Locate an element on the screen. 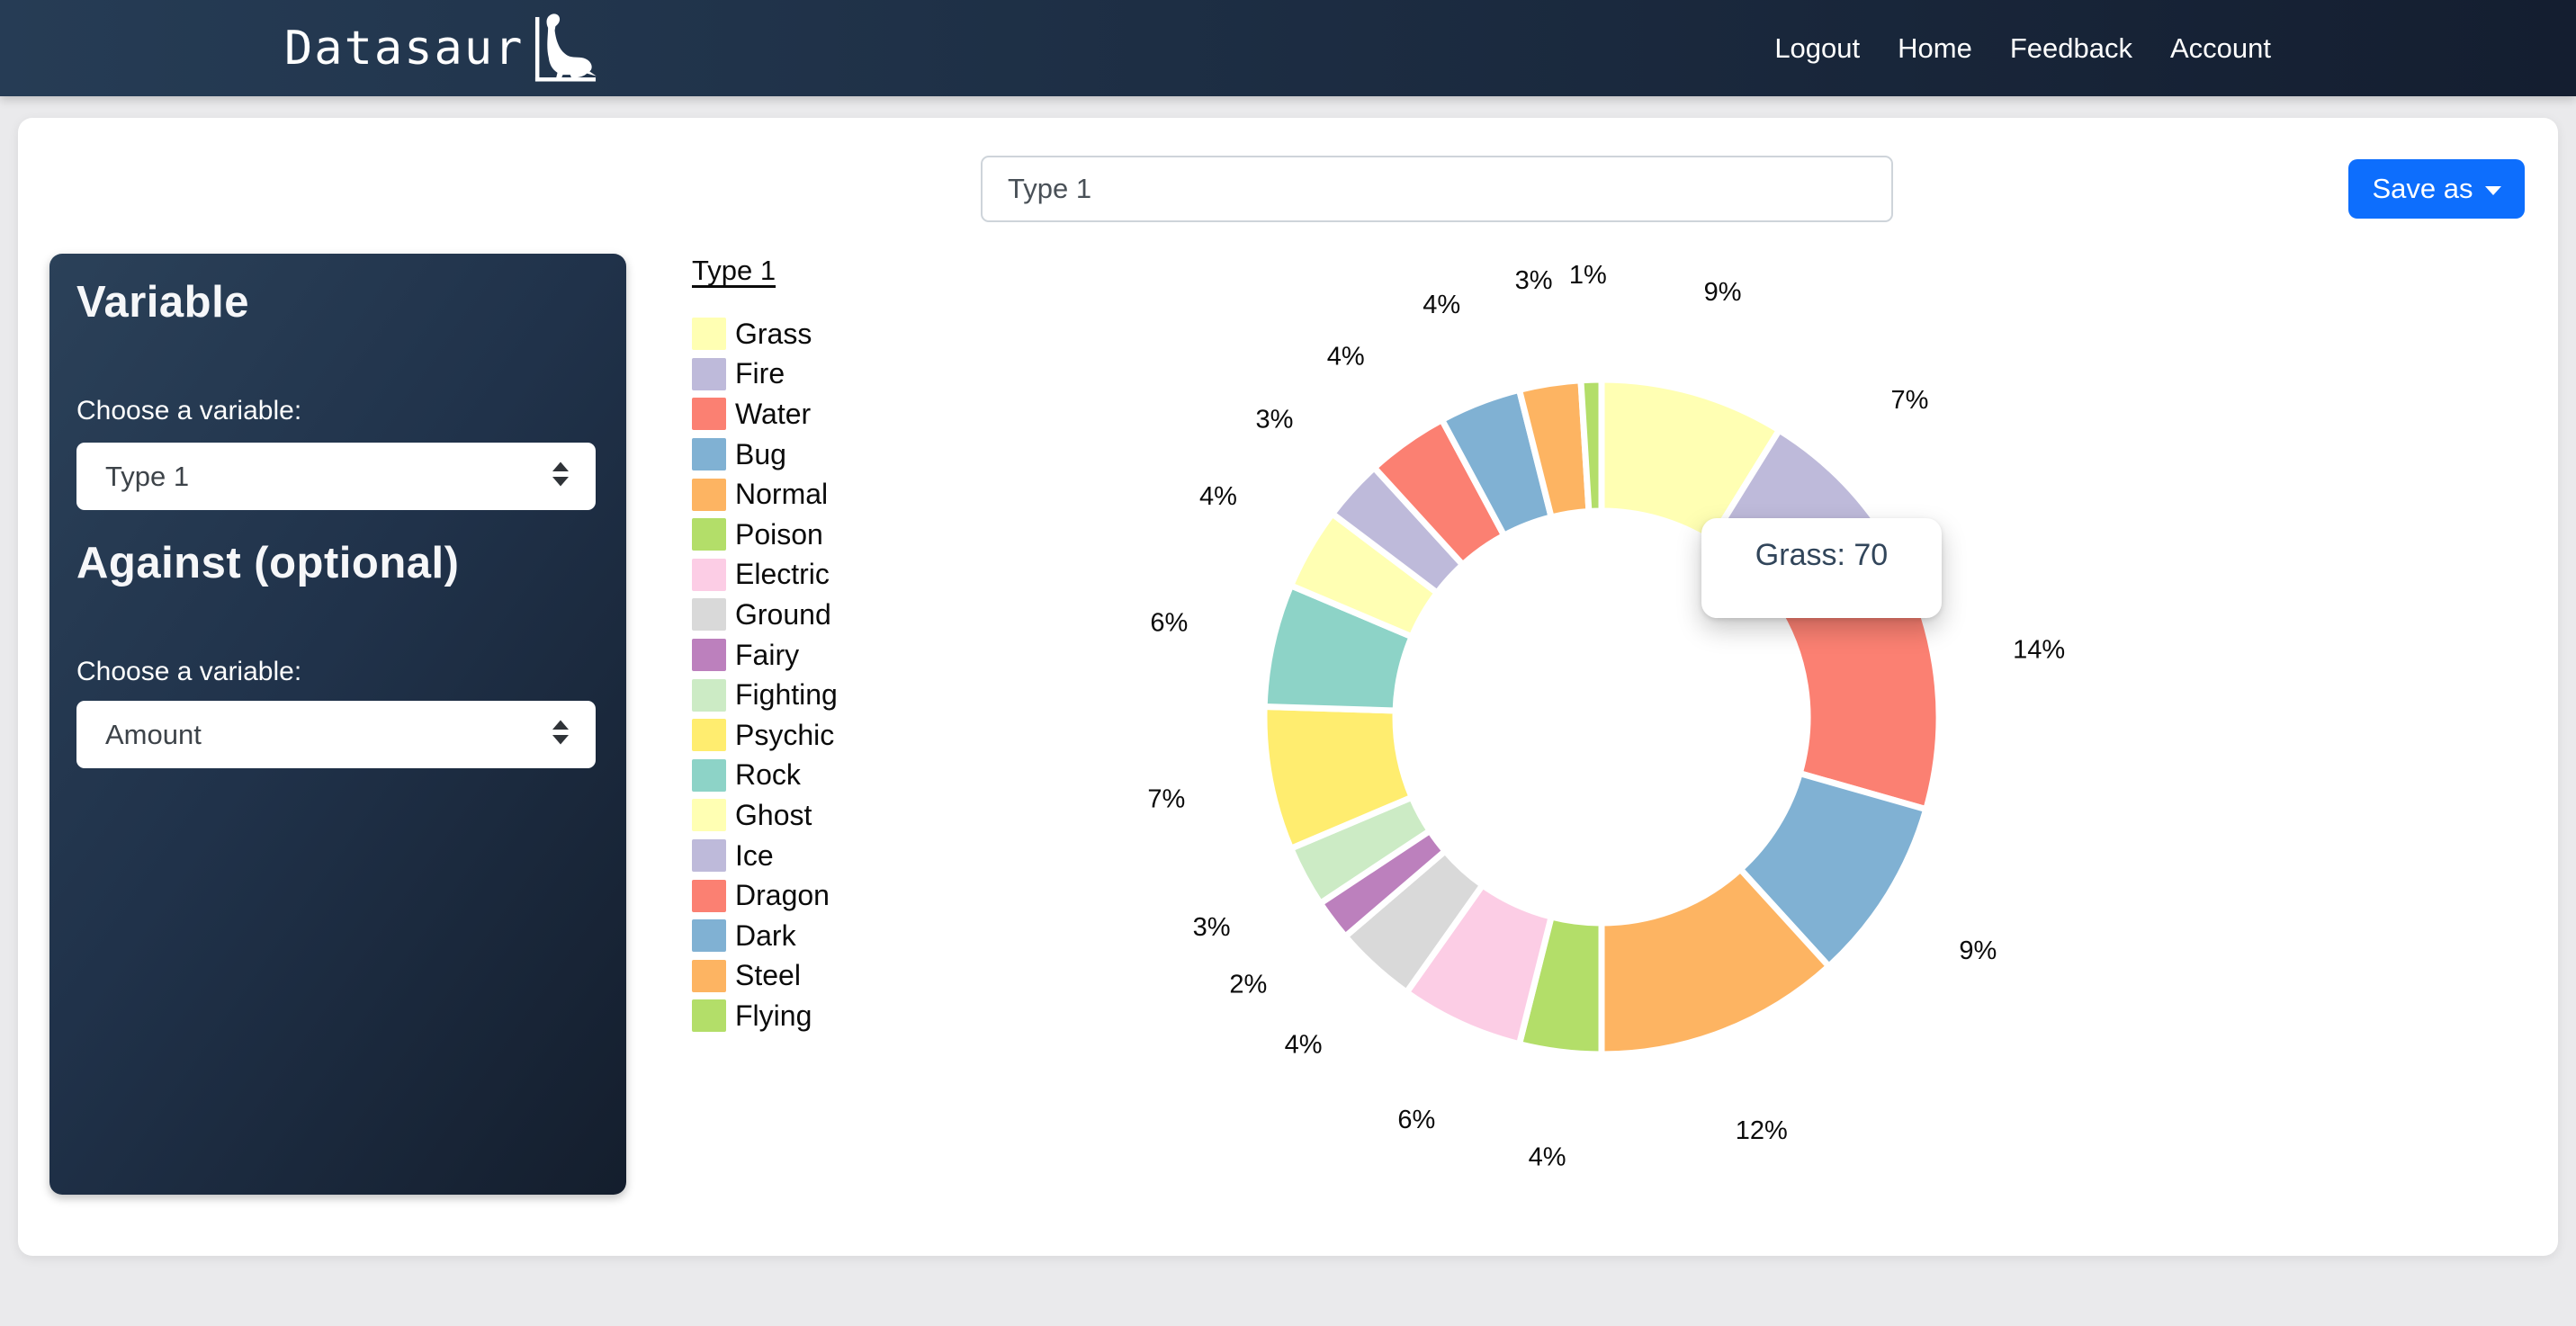 Image resolution: width=2576 pixels, height=1326 pixels. nav-home: Home is located at coordinates (1935, 47).